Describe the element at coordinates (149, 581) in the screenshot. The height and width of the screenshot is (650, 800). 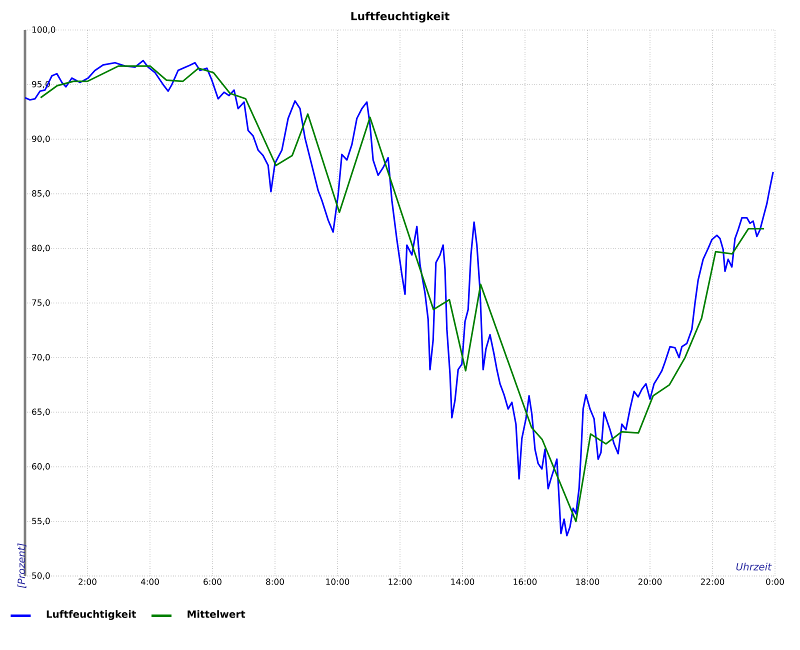
I see `x-tick-label: 4:00` at that location.